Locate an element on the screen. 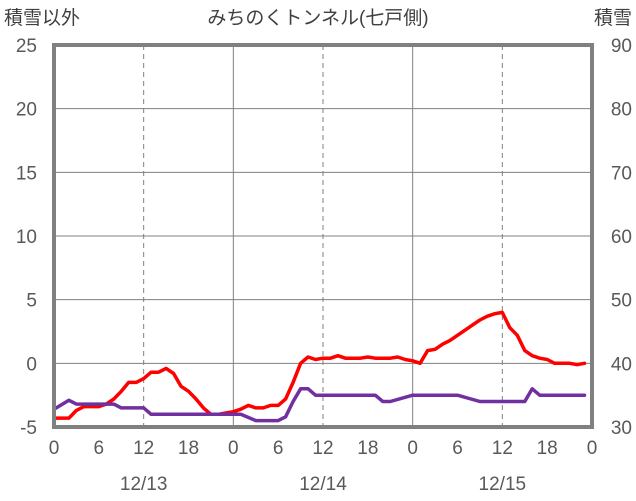 The image size is (636, 501). right-axis-label: 積雪 is located at coordinates (613, 18).